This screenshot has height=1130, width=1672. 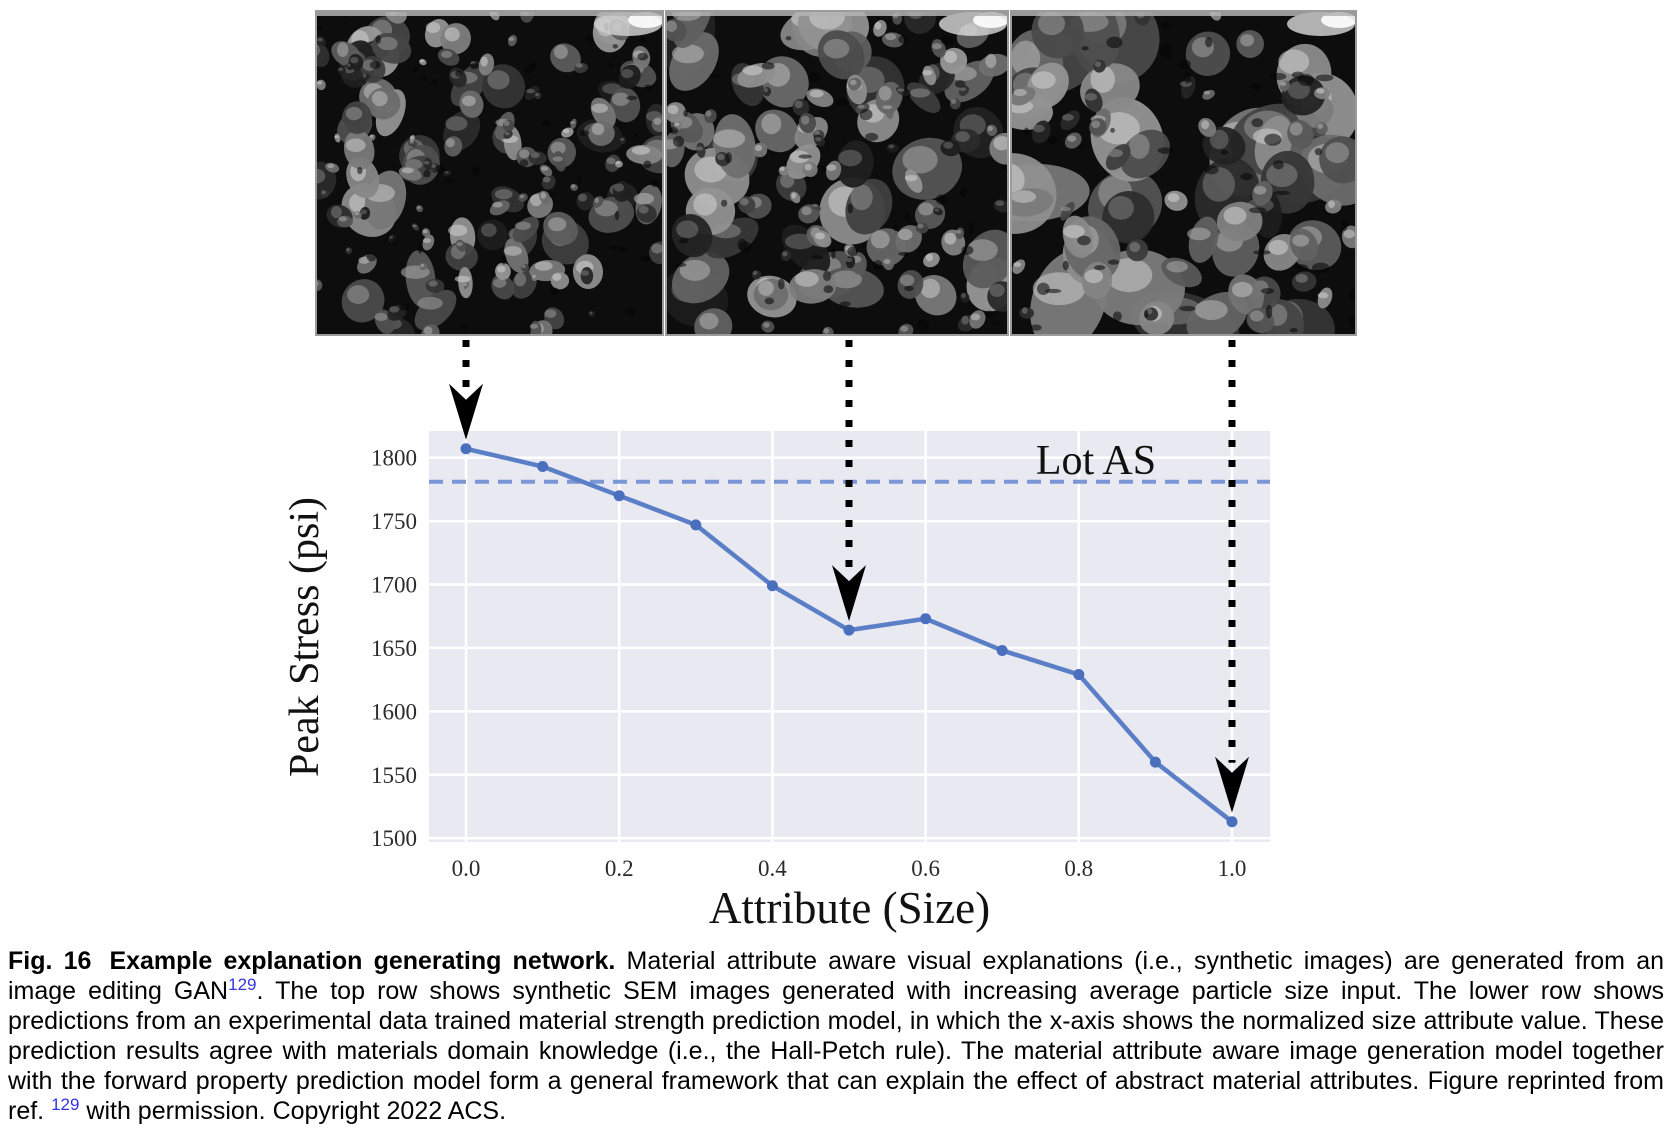 What do you see at coordinates (466, 868) in the screenshot?
I see `x-tick-label: 0.0` at bounding box center [466, 868].